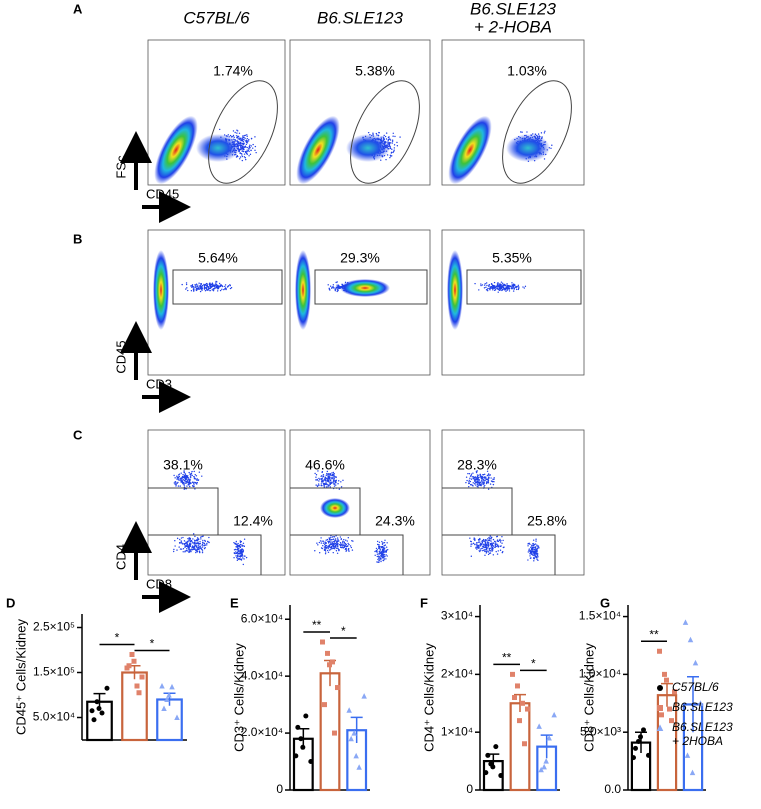  What do you see at coordinates (424, 602) in the screenshot?
I see `panel-label: F` at bounding box center [424, 602].